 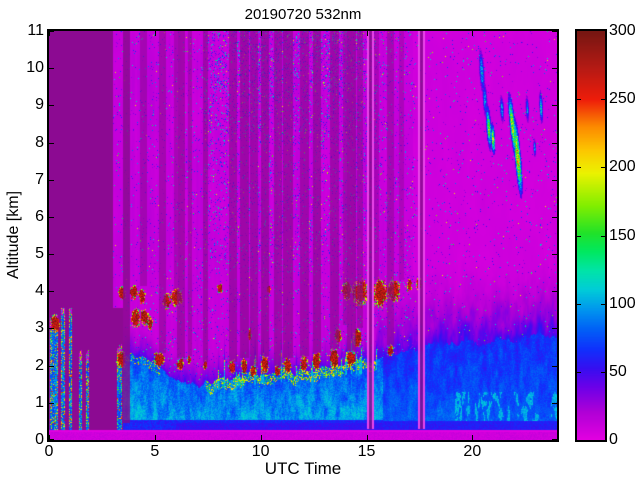 What do you see at coordinates (39, 291) in the screenshot?
I see `y-tick-label: 4` at bounding box center [39, 291].